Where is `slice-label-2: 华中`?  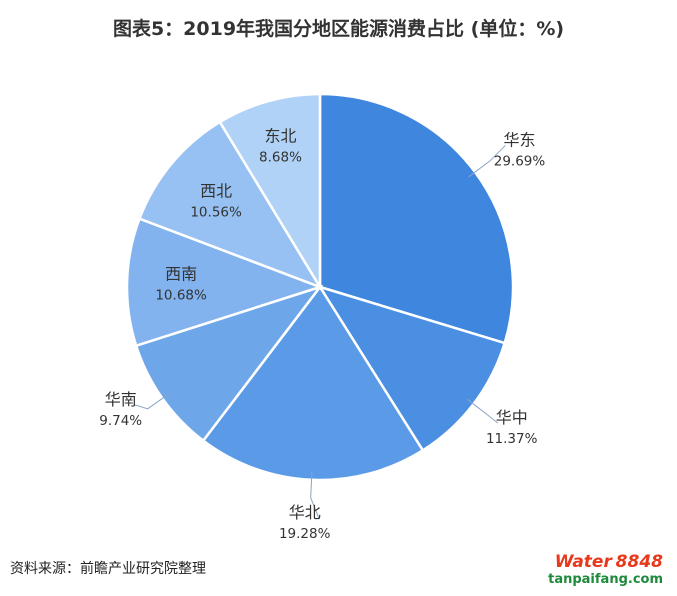
slice-label-2: 华中 is located at coordinates (512, 417).